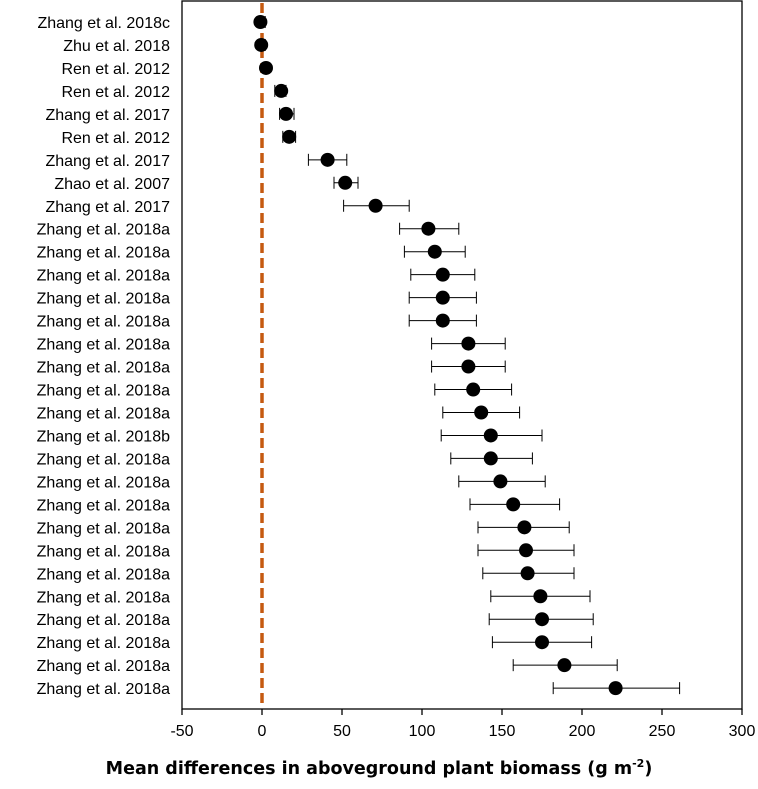 This screenshot has height=789, width=758. What do you see at coordinates (116, 46) in the screenshot?
I see `study-label: Zhu et al. 2018` at bounding box center [116, 46].